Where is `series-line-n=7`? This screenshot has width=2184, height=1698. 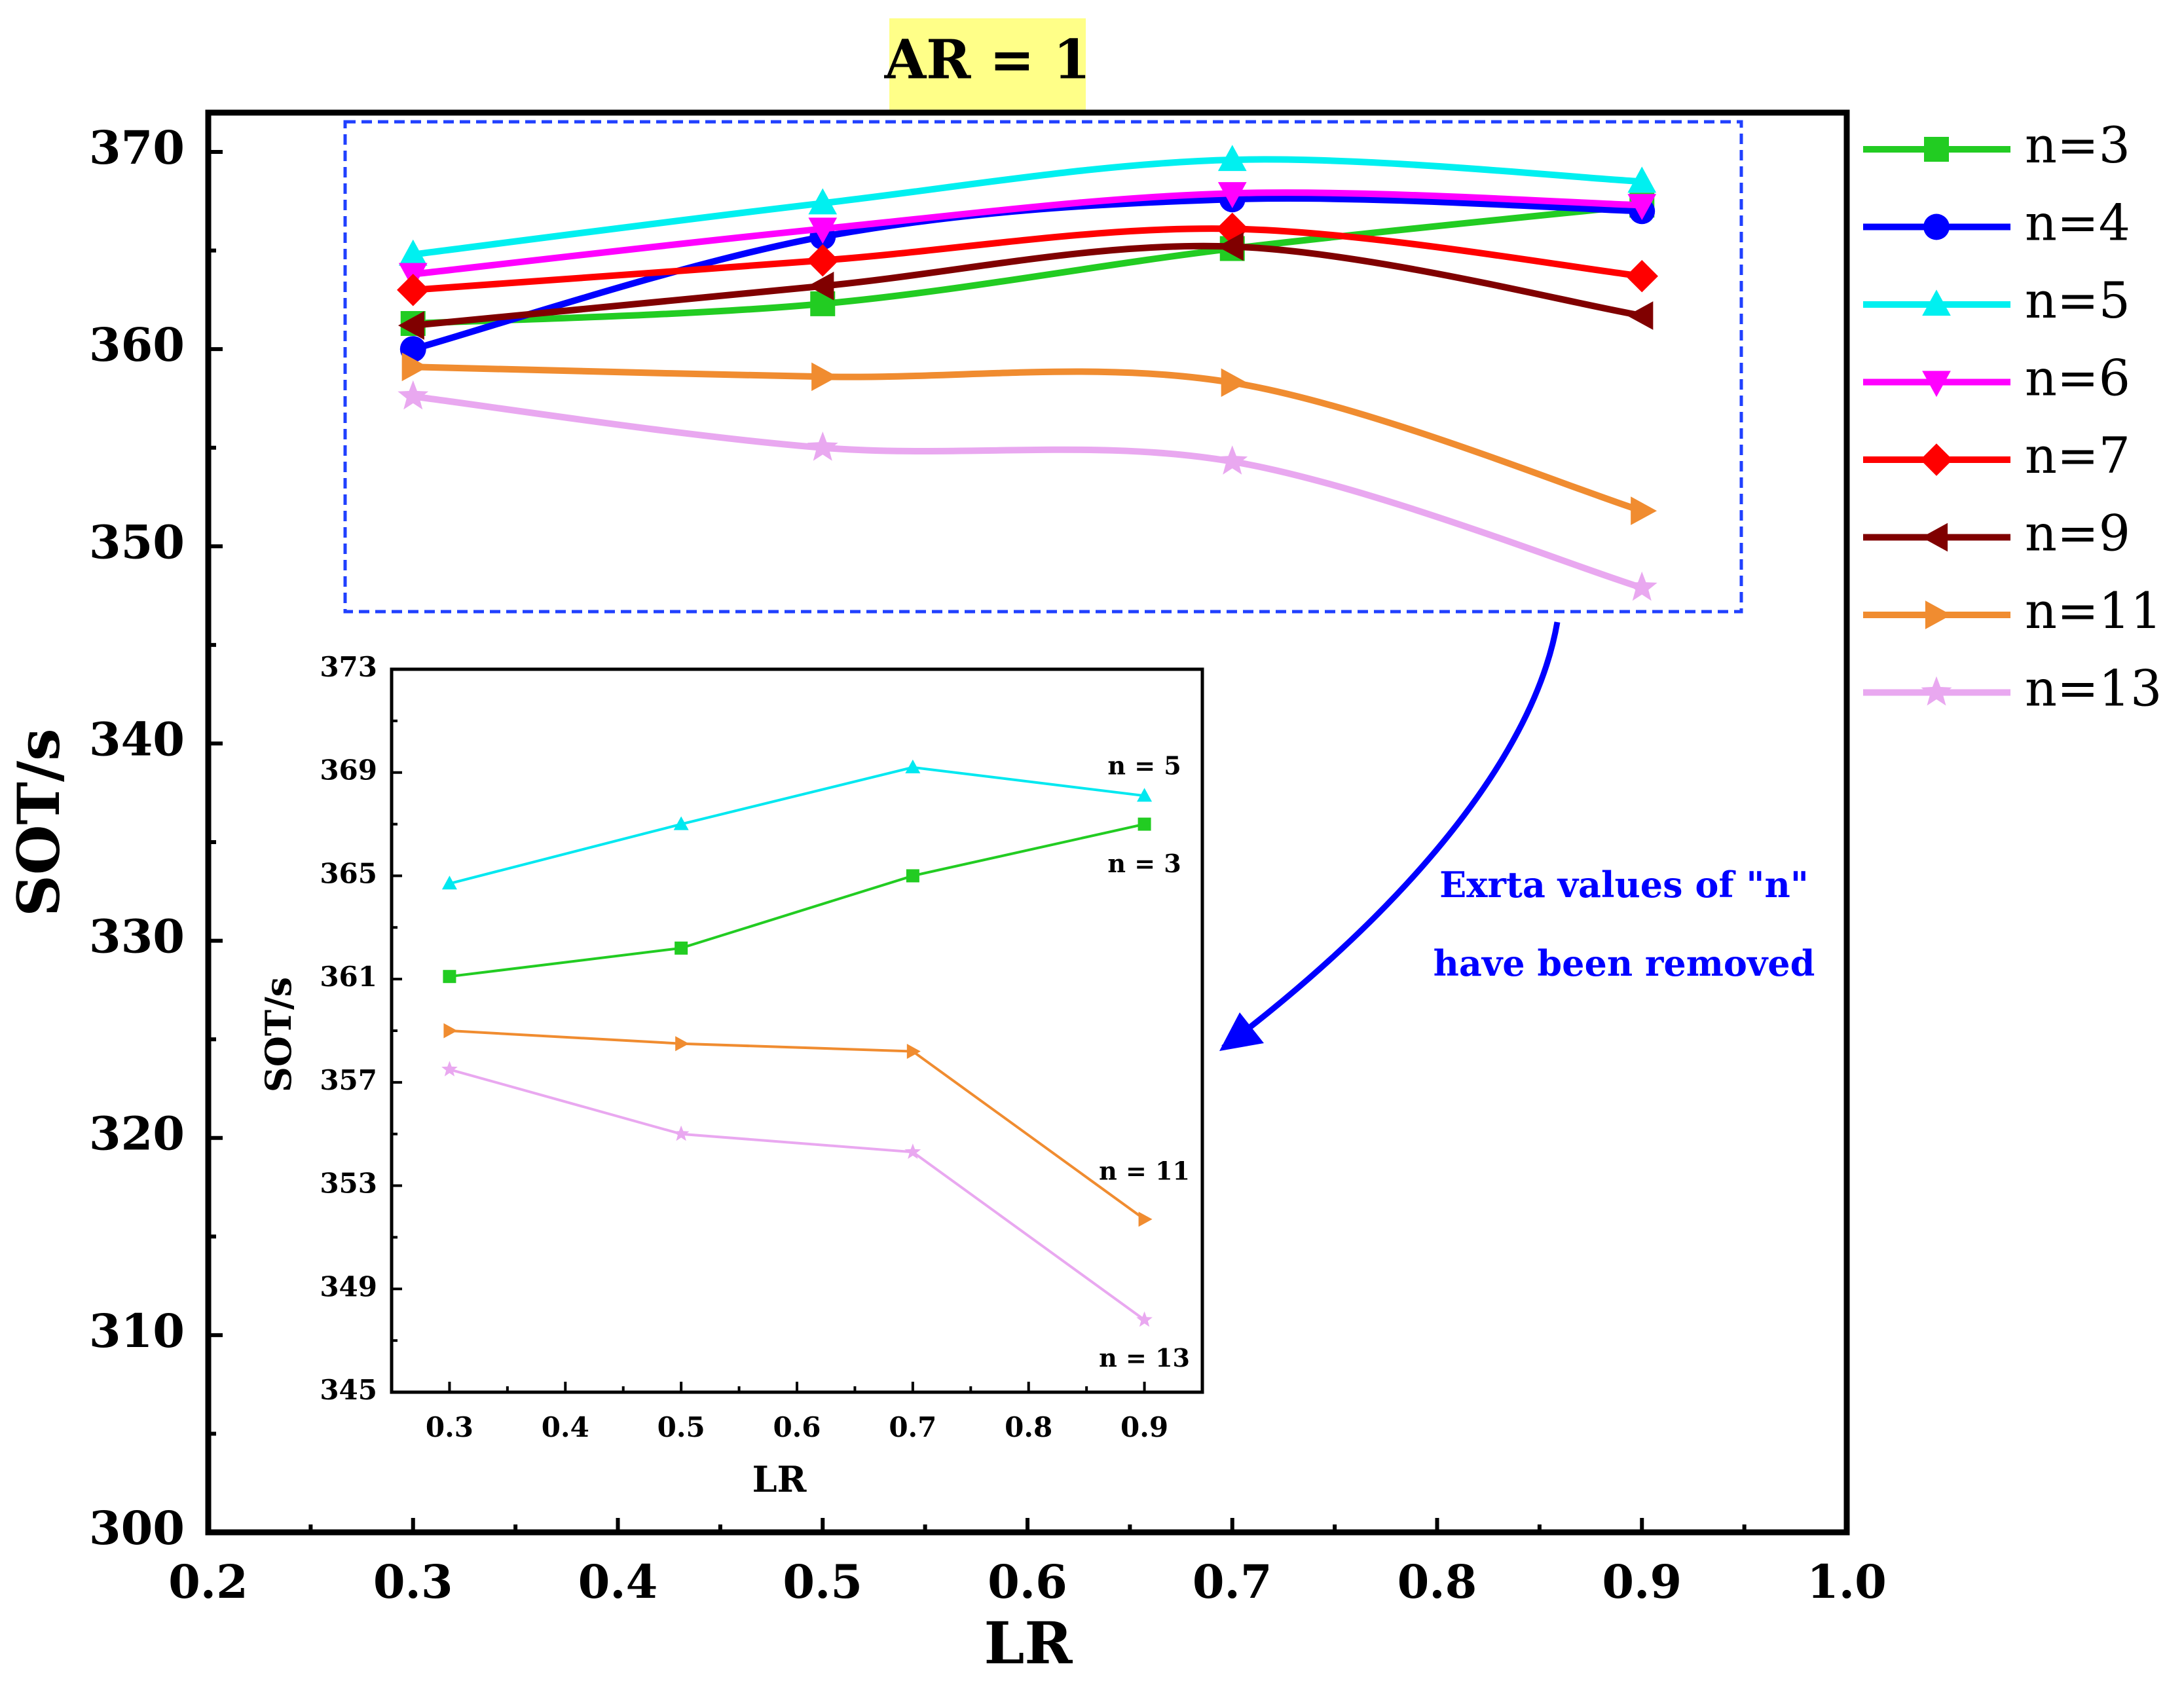 series-line-n=7 is located at coordinates (1027, 259).